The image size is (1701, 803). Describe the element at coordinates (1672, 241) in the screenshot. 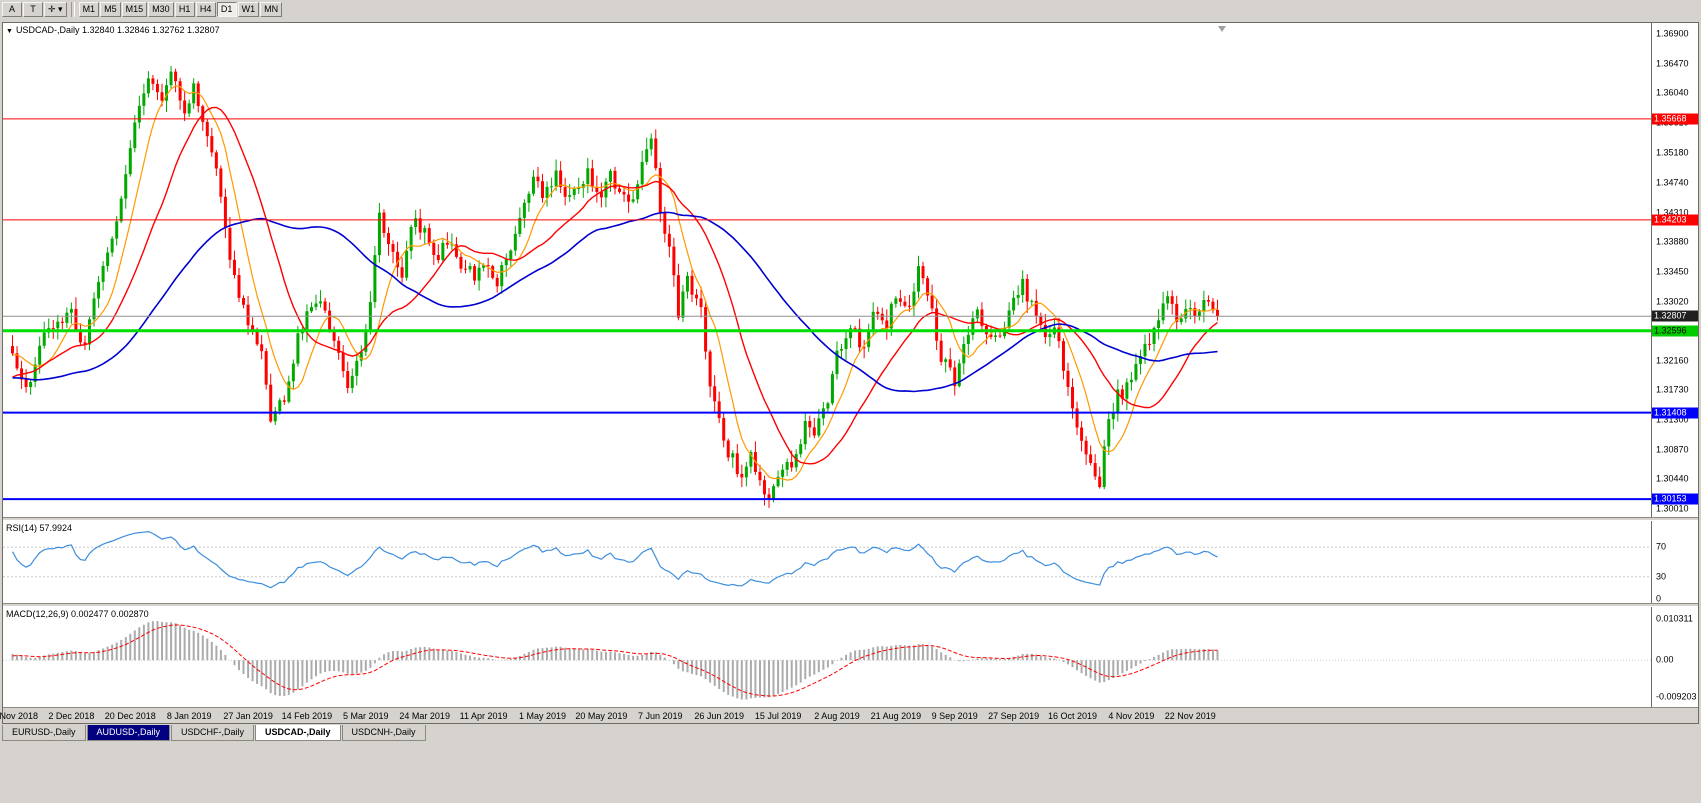

I see `price-tick: 1.33880` at that location.